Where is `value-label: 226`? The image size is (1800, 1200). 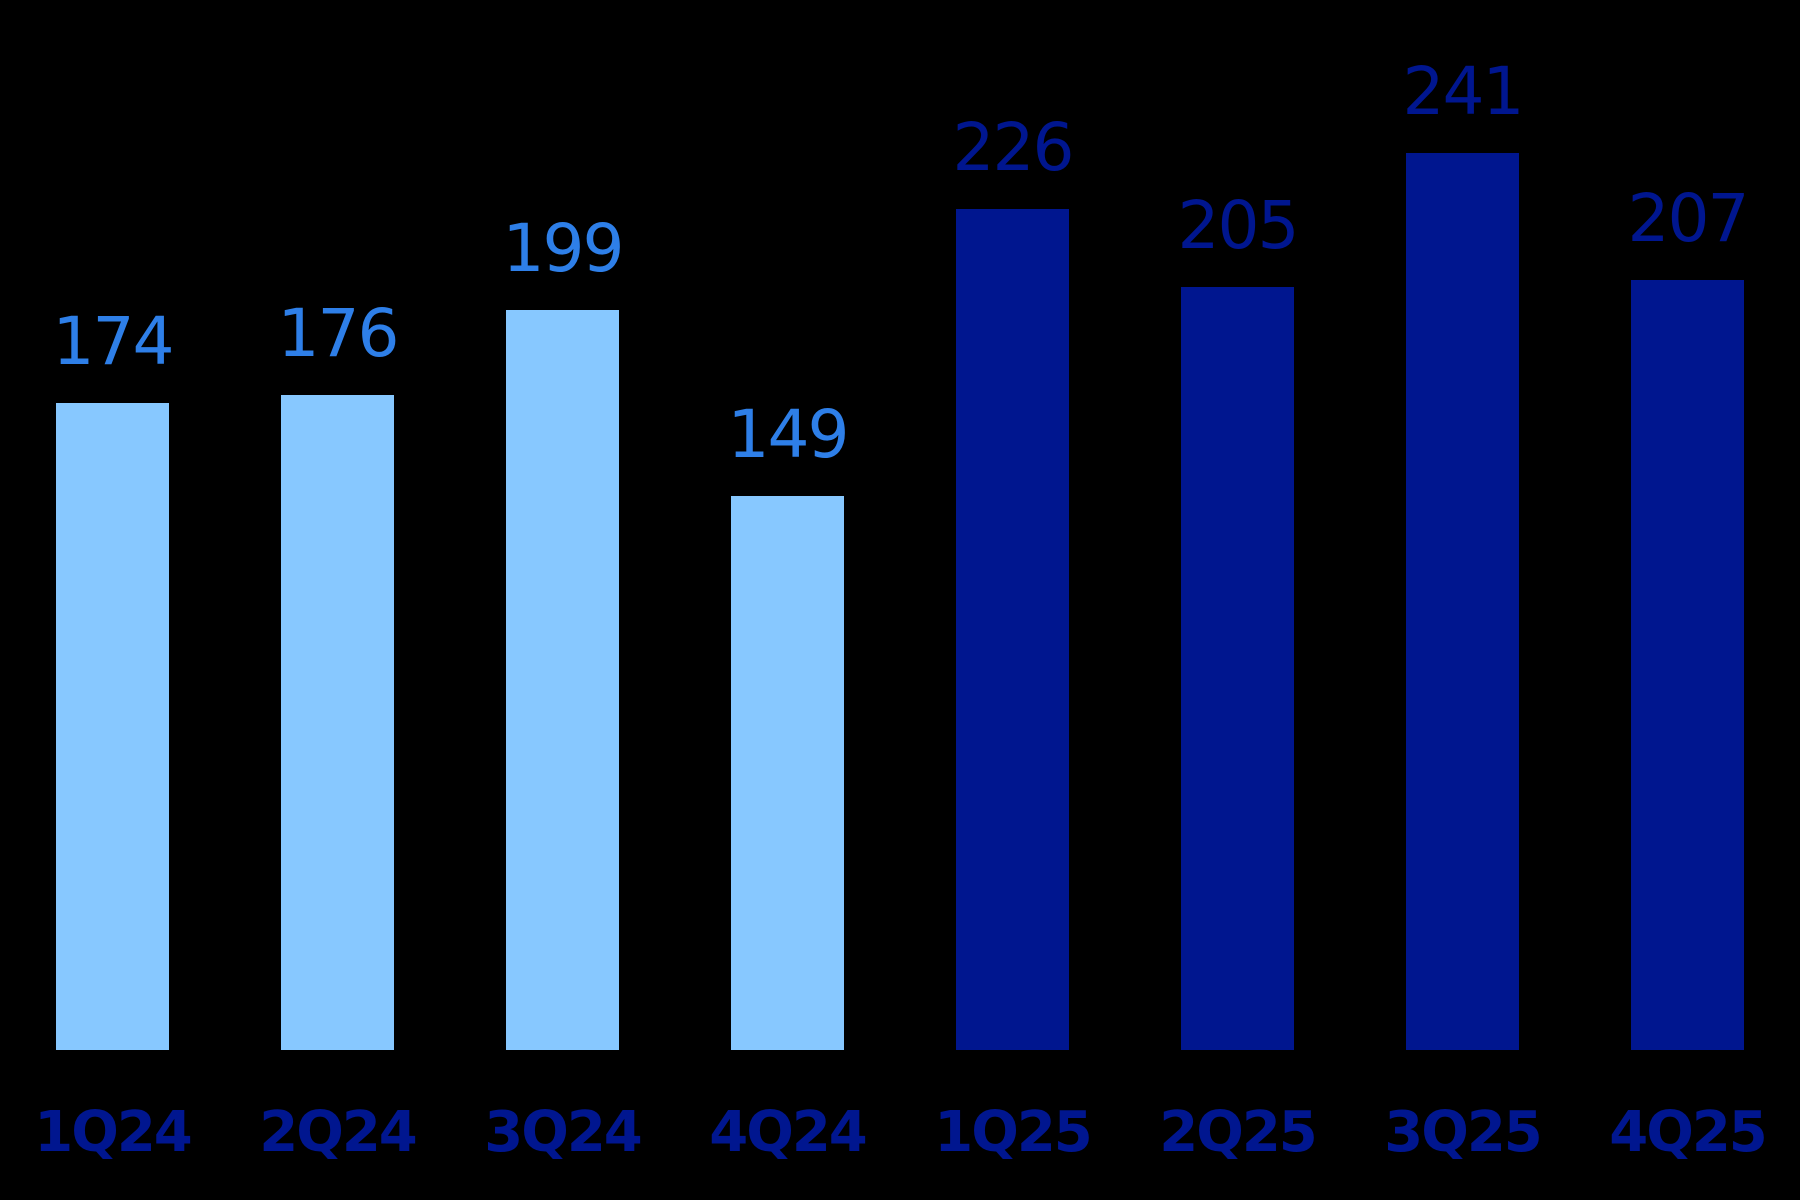
value-label: 226 is located at coordinates (1013, 148).